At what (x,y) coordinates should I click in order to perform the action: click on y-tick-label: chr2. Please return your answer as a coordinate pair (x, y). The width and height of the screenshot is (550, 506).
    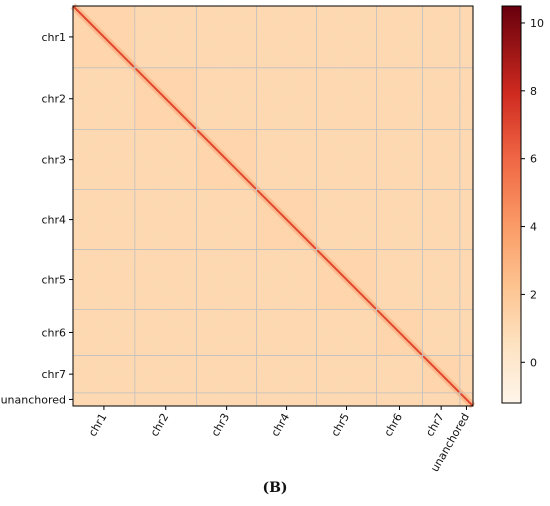
    Looking at the image, I should click on (53, 99).